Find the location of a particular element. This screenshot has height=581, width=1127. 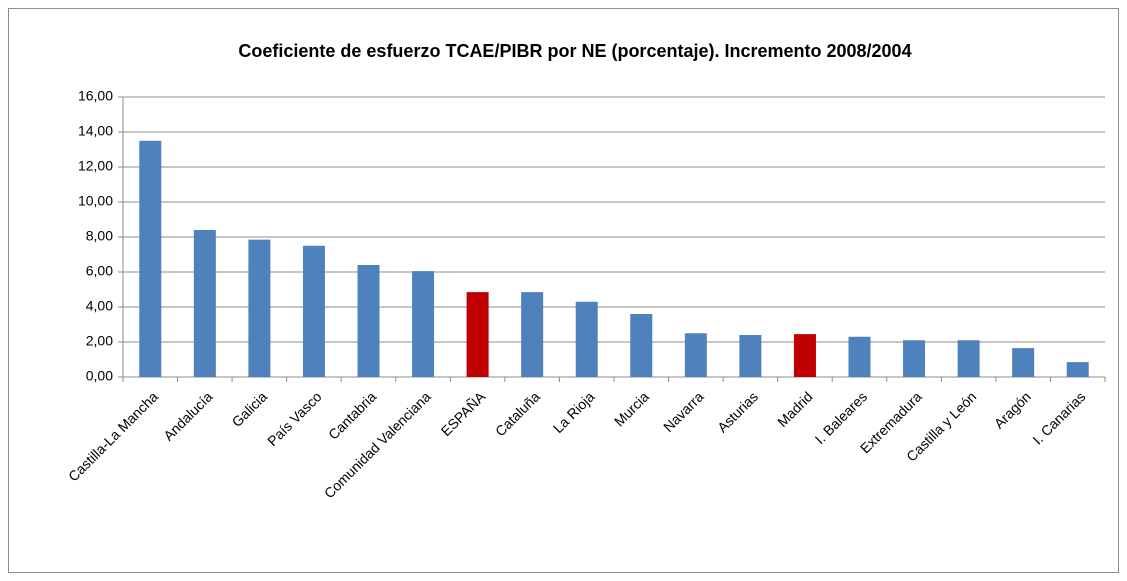

y-tick-label: 12,00 is located at coordinates (95, 166).